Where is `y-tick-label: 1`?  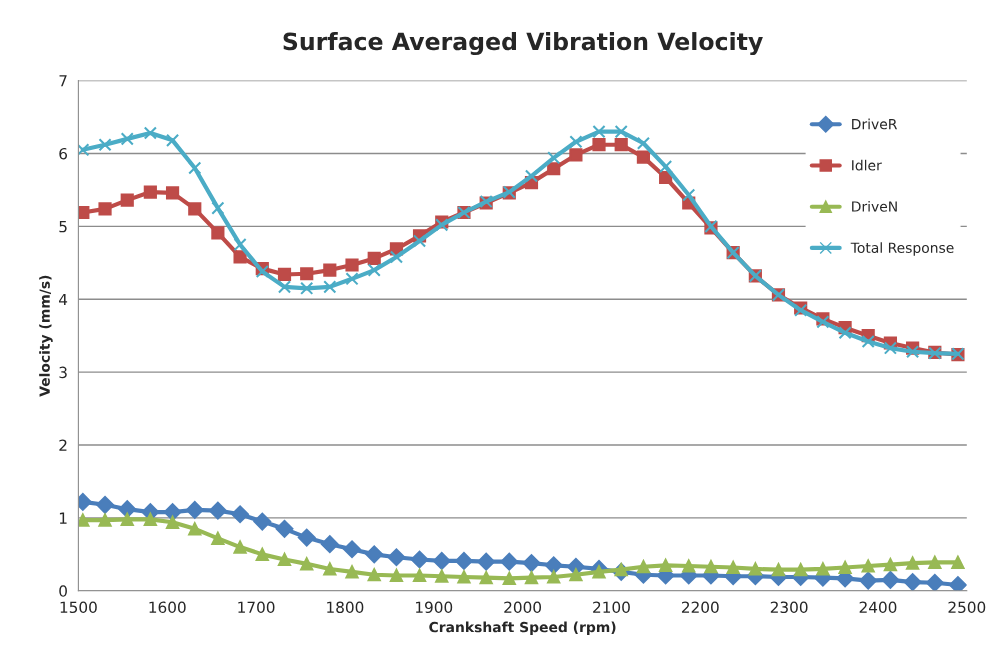 y-tick-label: 1 is located at coordinates (63, 518).